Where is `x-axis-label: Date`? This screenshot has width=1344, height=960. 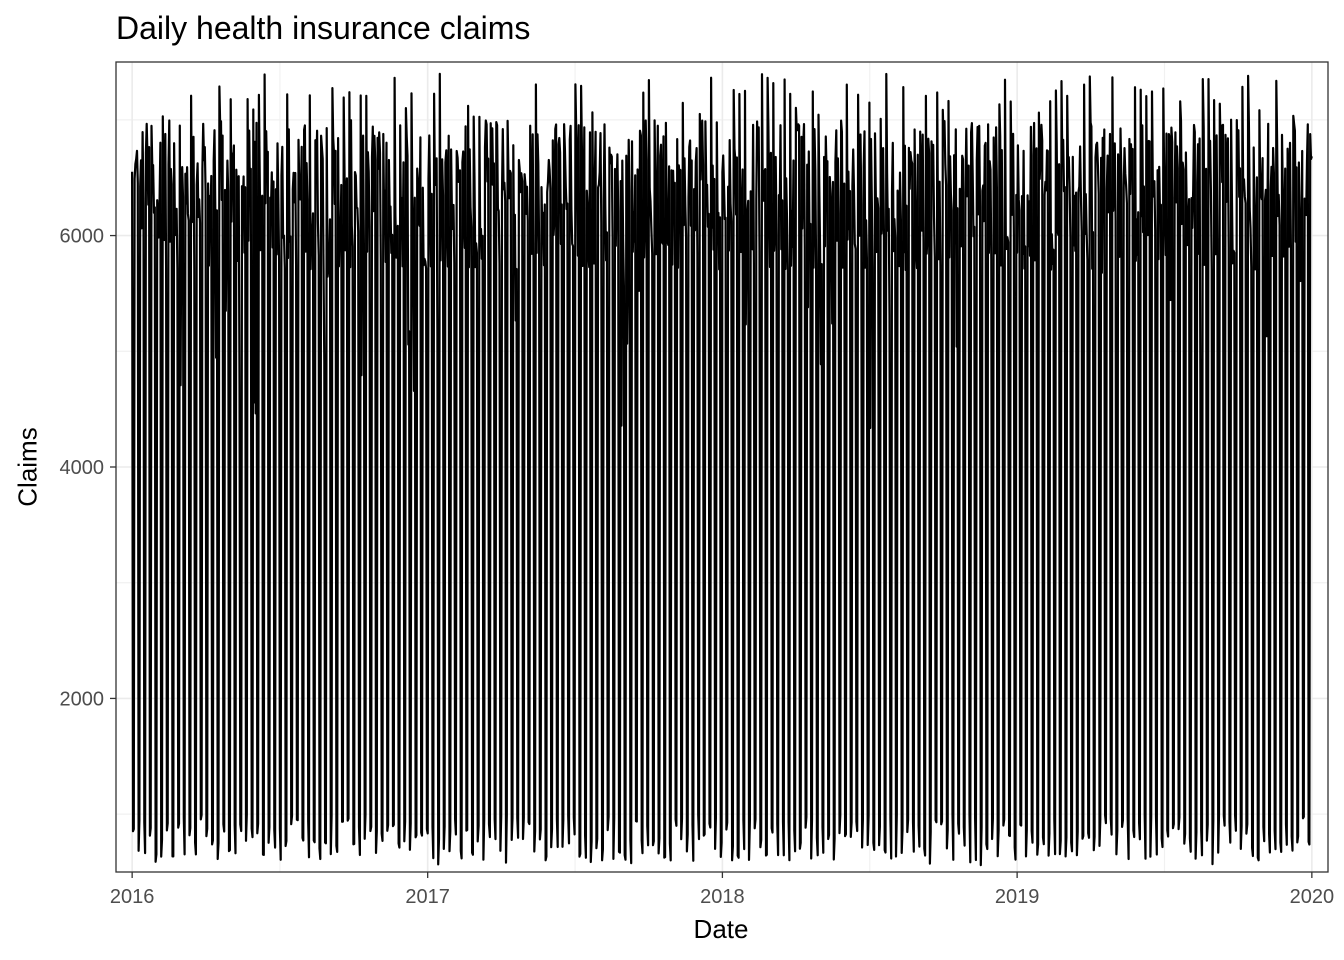
x-axis-label: Date is located at coordinates (721, 929).